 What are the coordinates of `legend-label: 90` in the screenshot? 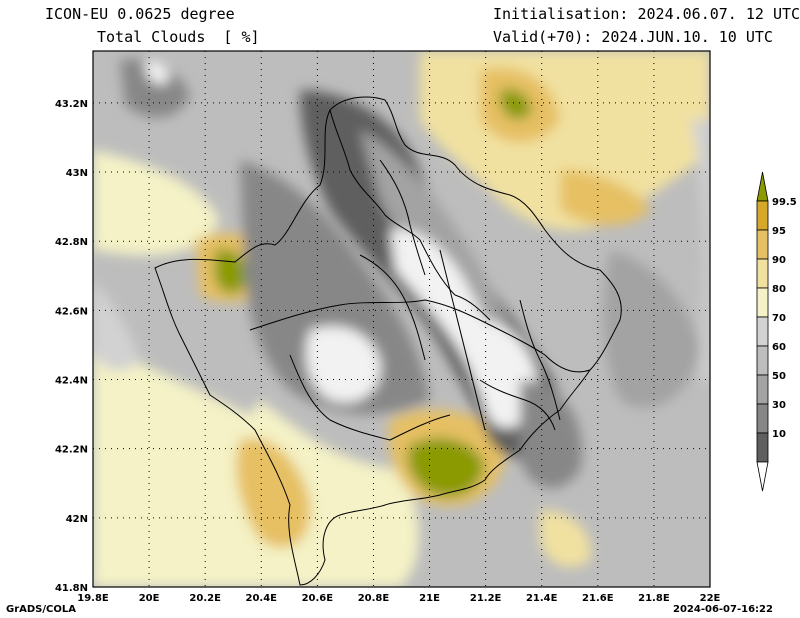 It's located at (779, 260).